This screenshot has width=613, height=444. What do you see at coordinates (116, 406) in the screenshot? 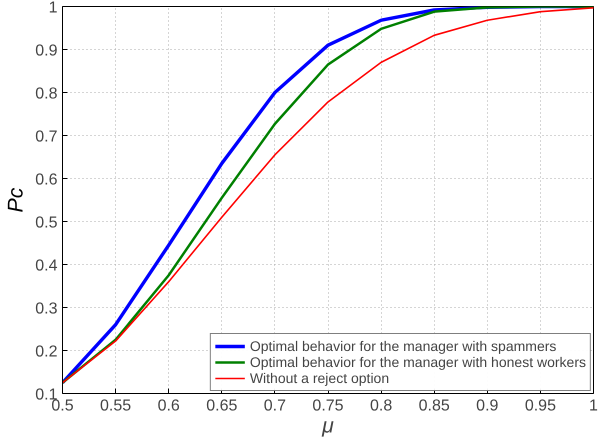
I see `x-tick-label: 0.55` at bounding box center [116, 406].